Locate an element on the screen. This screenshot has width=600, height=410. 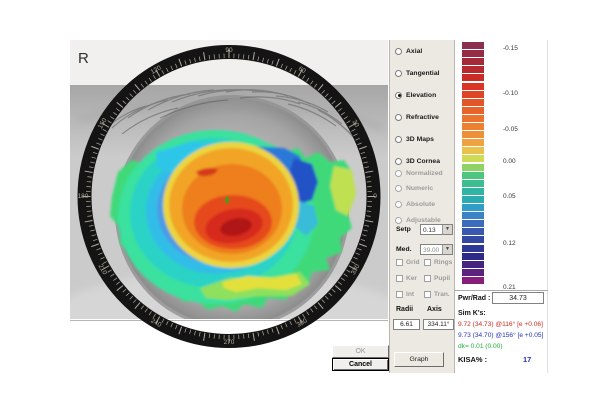
axis-field: 334.11° is located at coordinates (438, 324).